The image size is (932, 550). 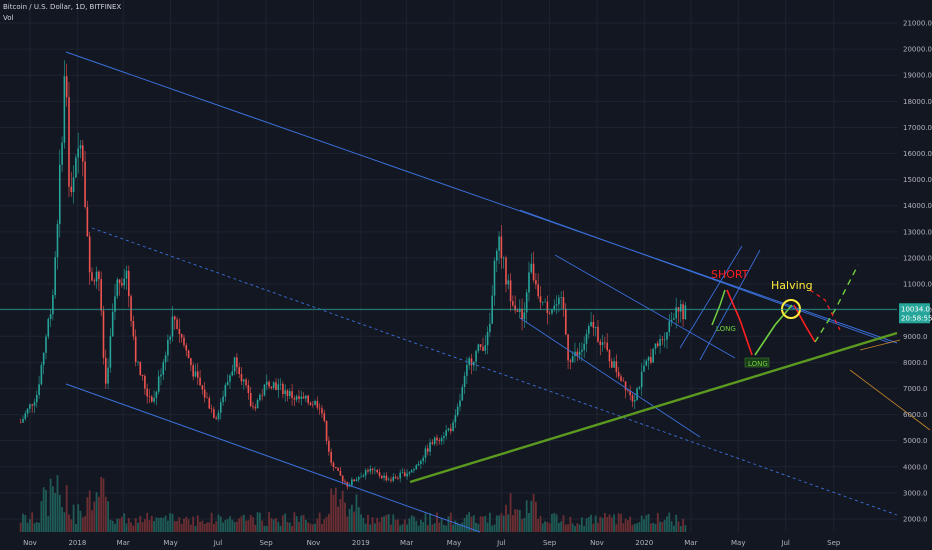 I want to click on volume-indicator-label: Vol, so click(x=8, y=18).